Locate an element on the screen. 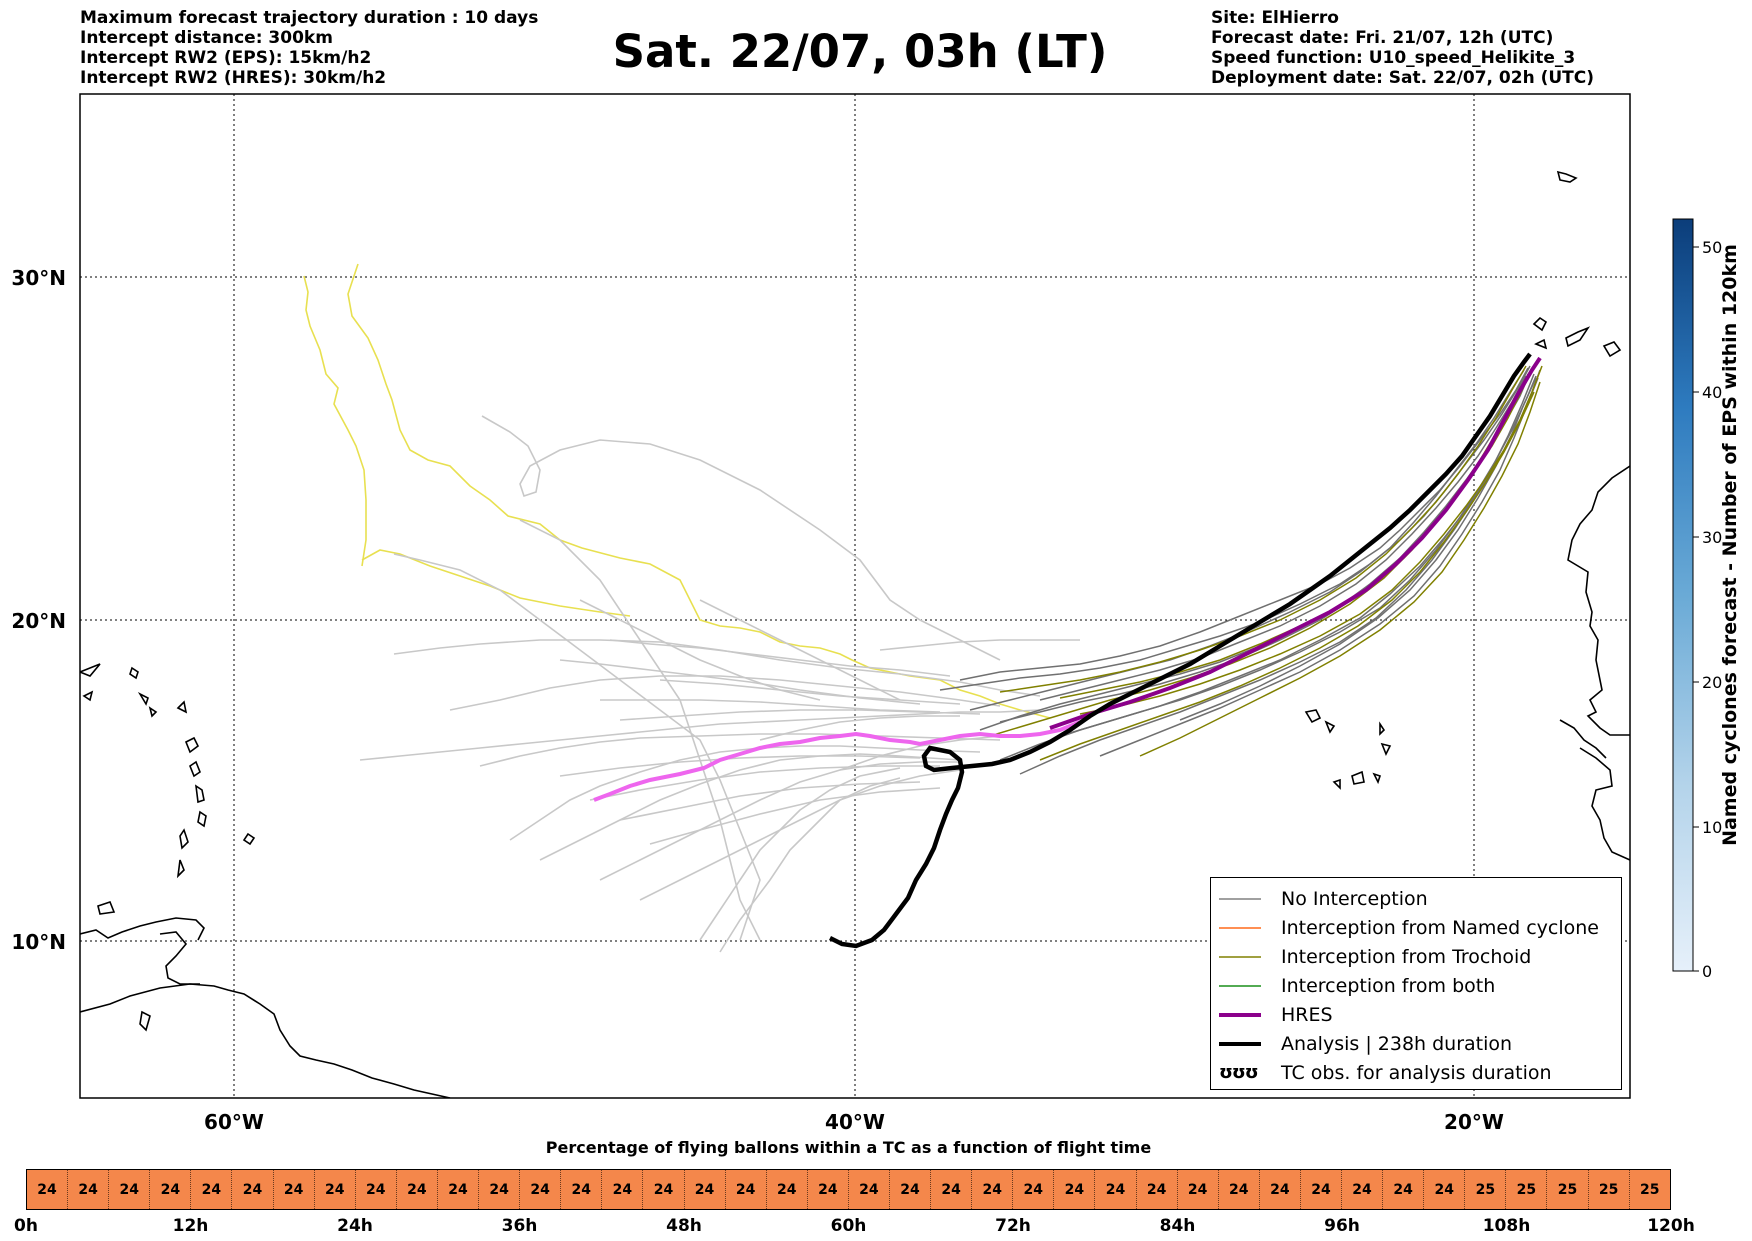 The height and width of the screenshot is (1241, 1752). lon-label-40w: 40°W is located at coordinates (855, 1122).